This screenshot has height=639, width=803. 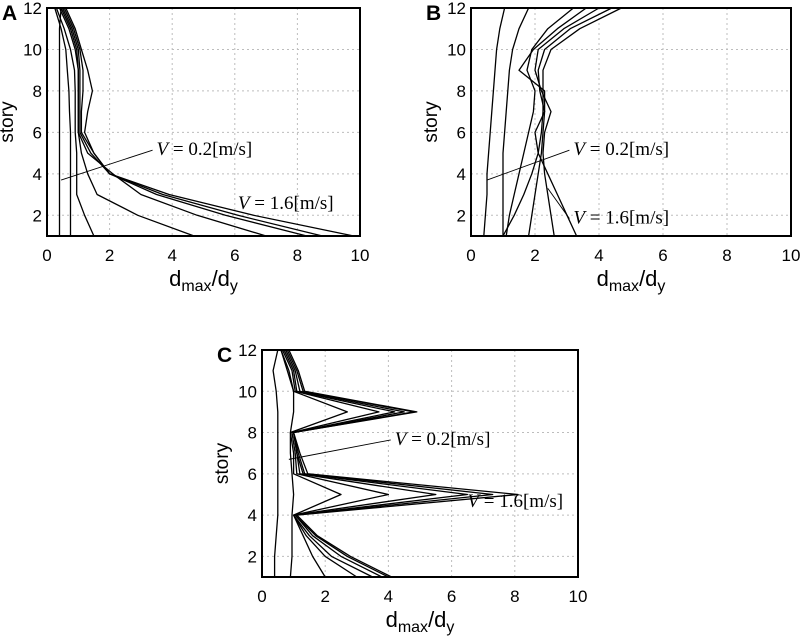 I want to click on panel-label: C, so click(x=224, y=355).